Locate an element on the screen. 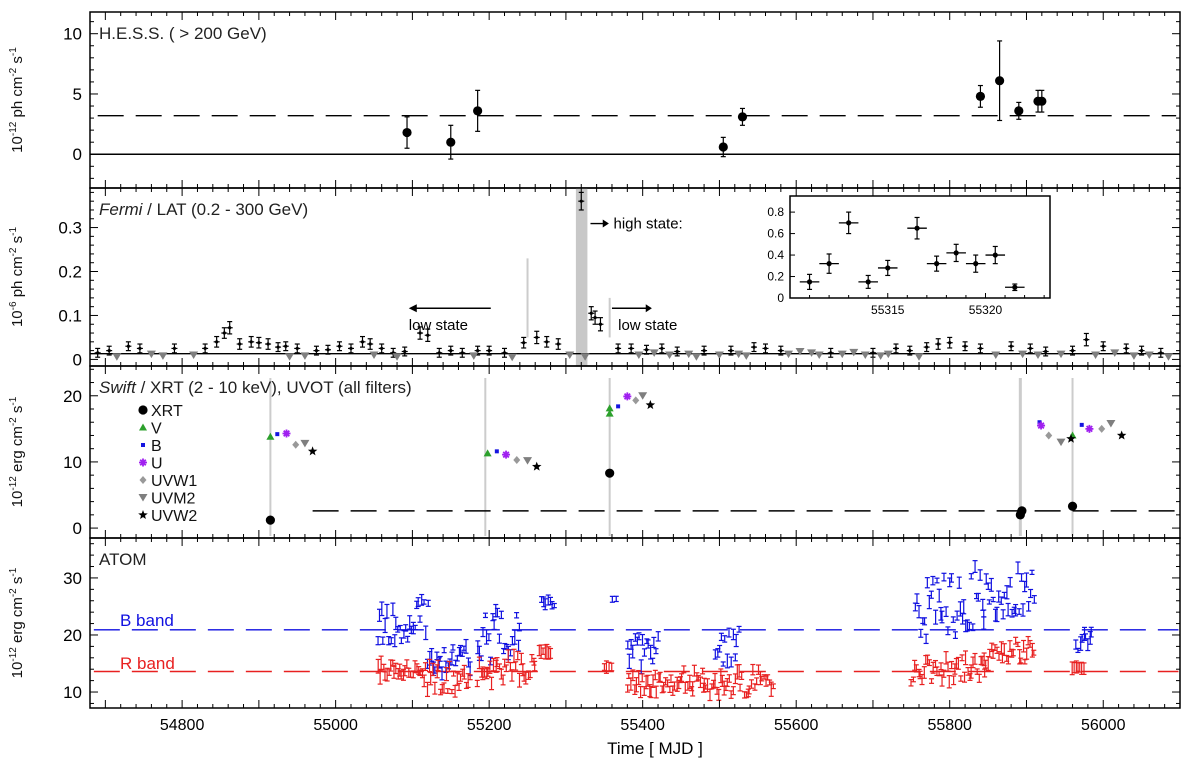  series-uvw1 is located at coordinates (699, 430).